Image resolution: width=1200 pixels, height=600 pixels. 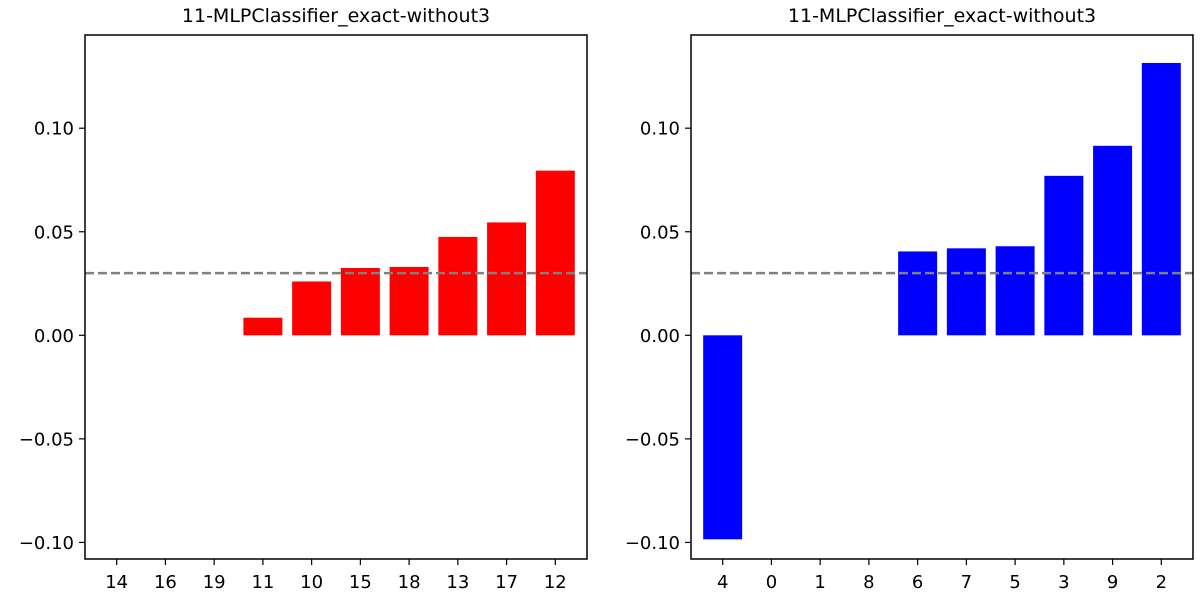 What do you see at coordinates (214, 582) in the screenshot?
I see `x-tick-label: 19` at bounding box center [214, 582].